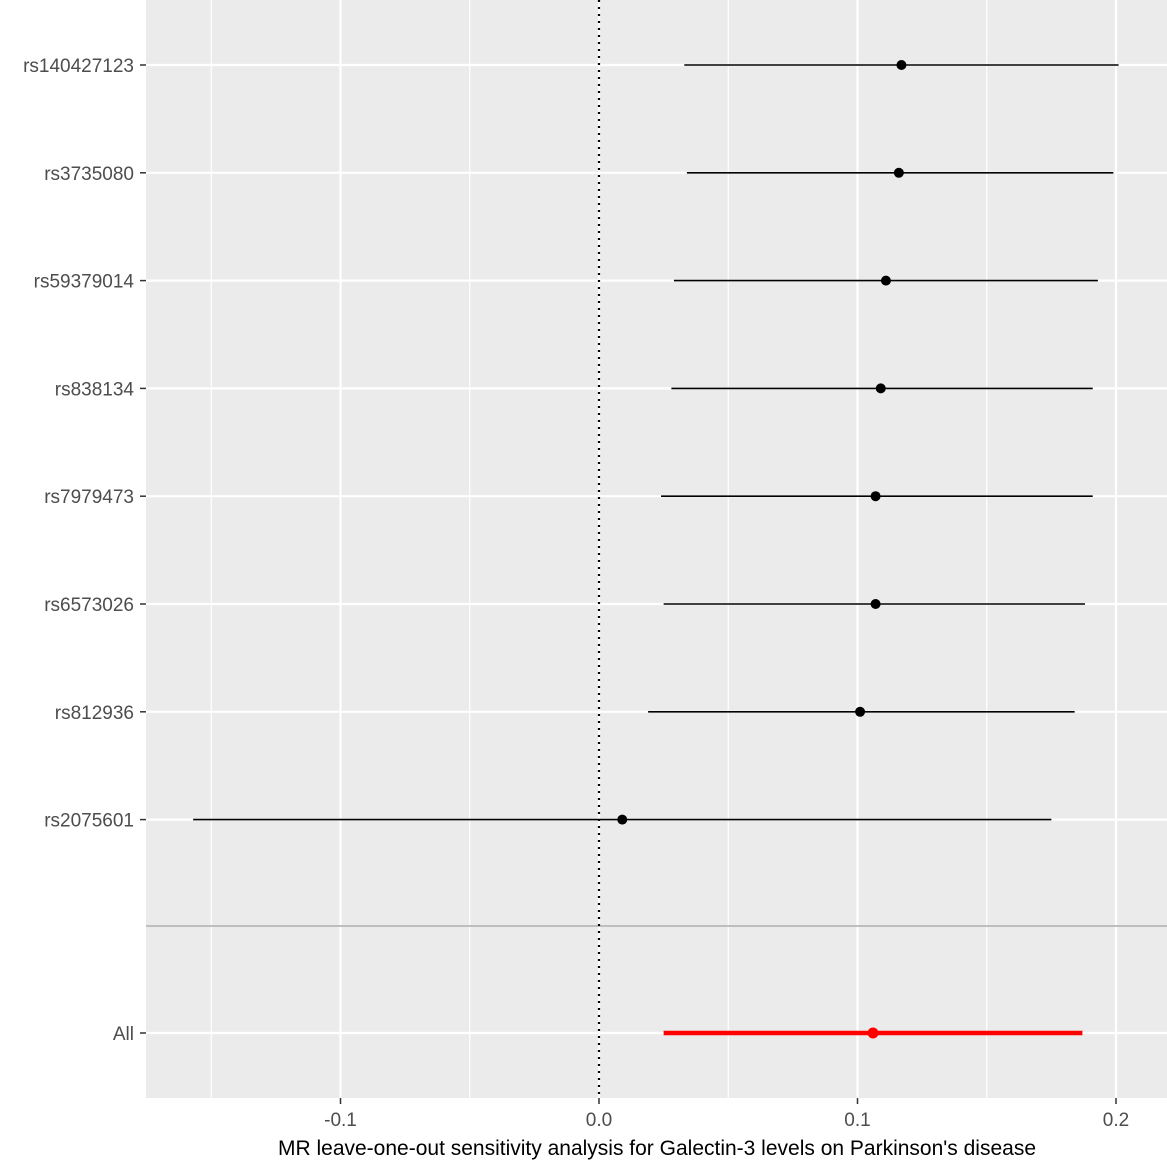 Image resolution: width=1167 pixels, height=1162 pixels. What do you see at coordinates (95, 389) in the screenshot?
I see `y-label-snp: rs838134` at bounding box center [95, 389].